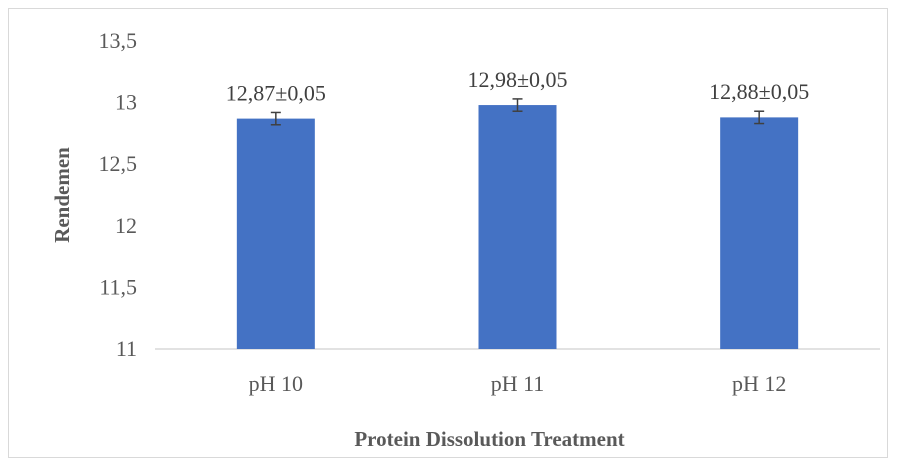 This screenshot has width=898, height=468. What do you see at coordinates (517, 79) in the screenshot?
I see `data-label-2: 12,98±0,05` at bounding box center [517, 79].